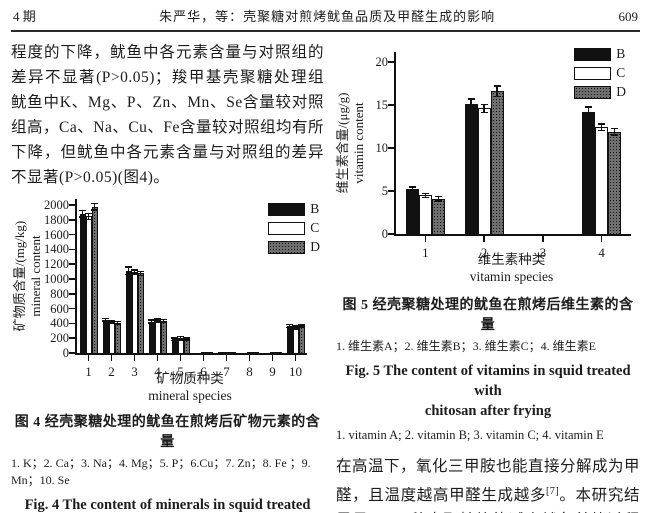 This screenshot has height=513, width=651. Describe the element at coordinates (59, 323) in the screenshot. I see `y-tick-label: 400` at that location.